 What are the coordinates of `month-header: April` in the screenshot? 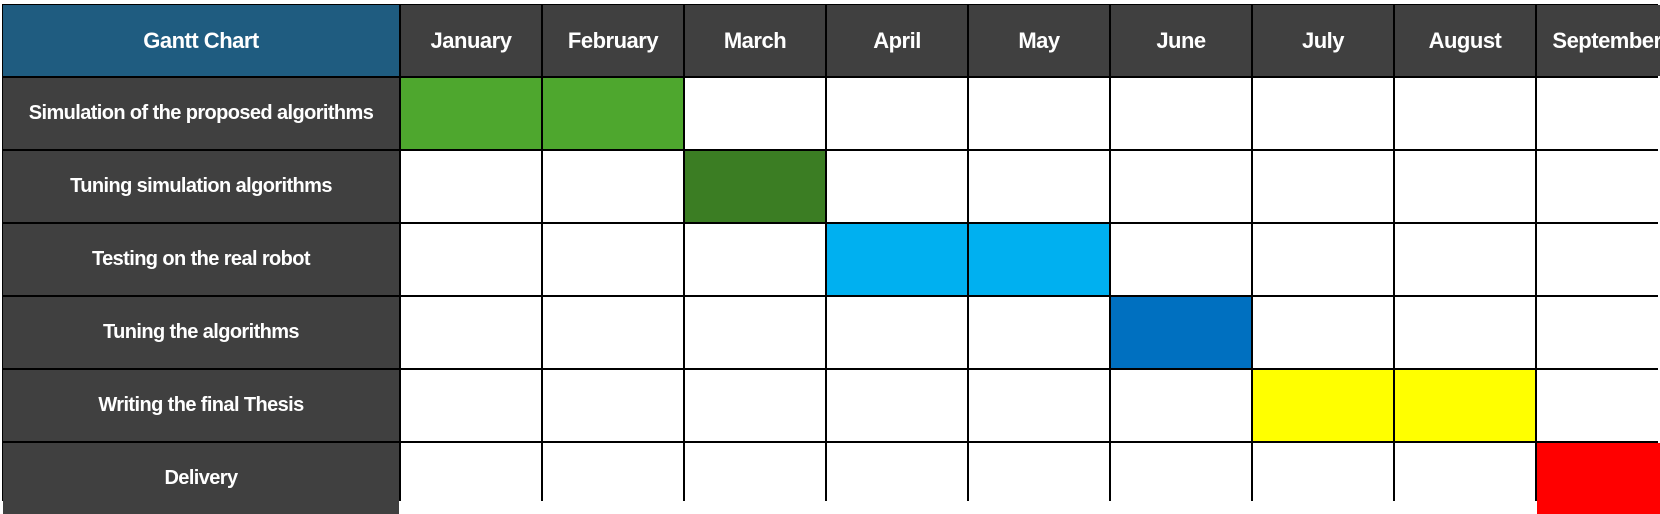 It's located at (897, 40).